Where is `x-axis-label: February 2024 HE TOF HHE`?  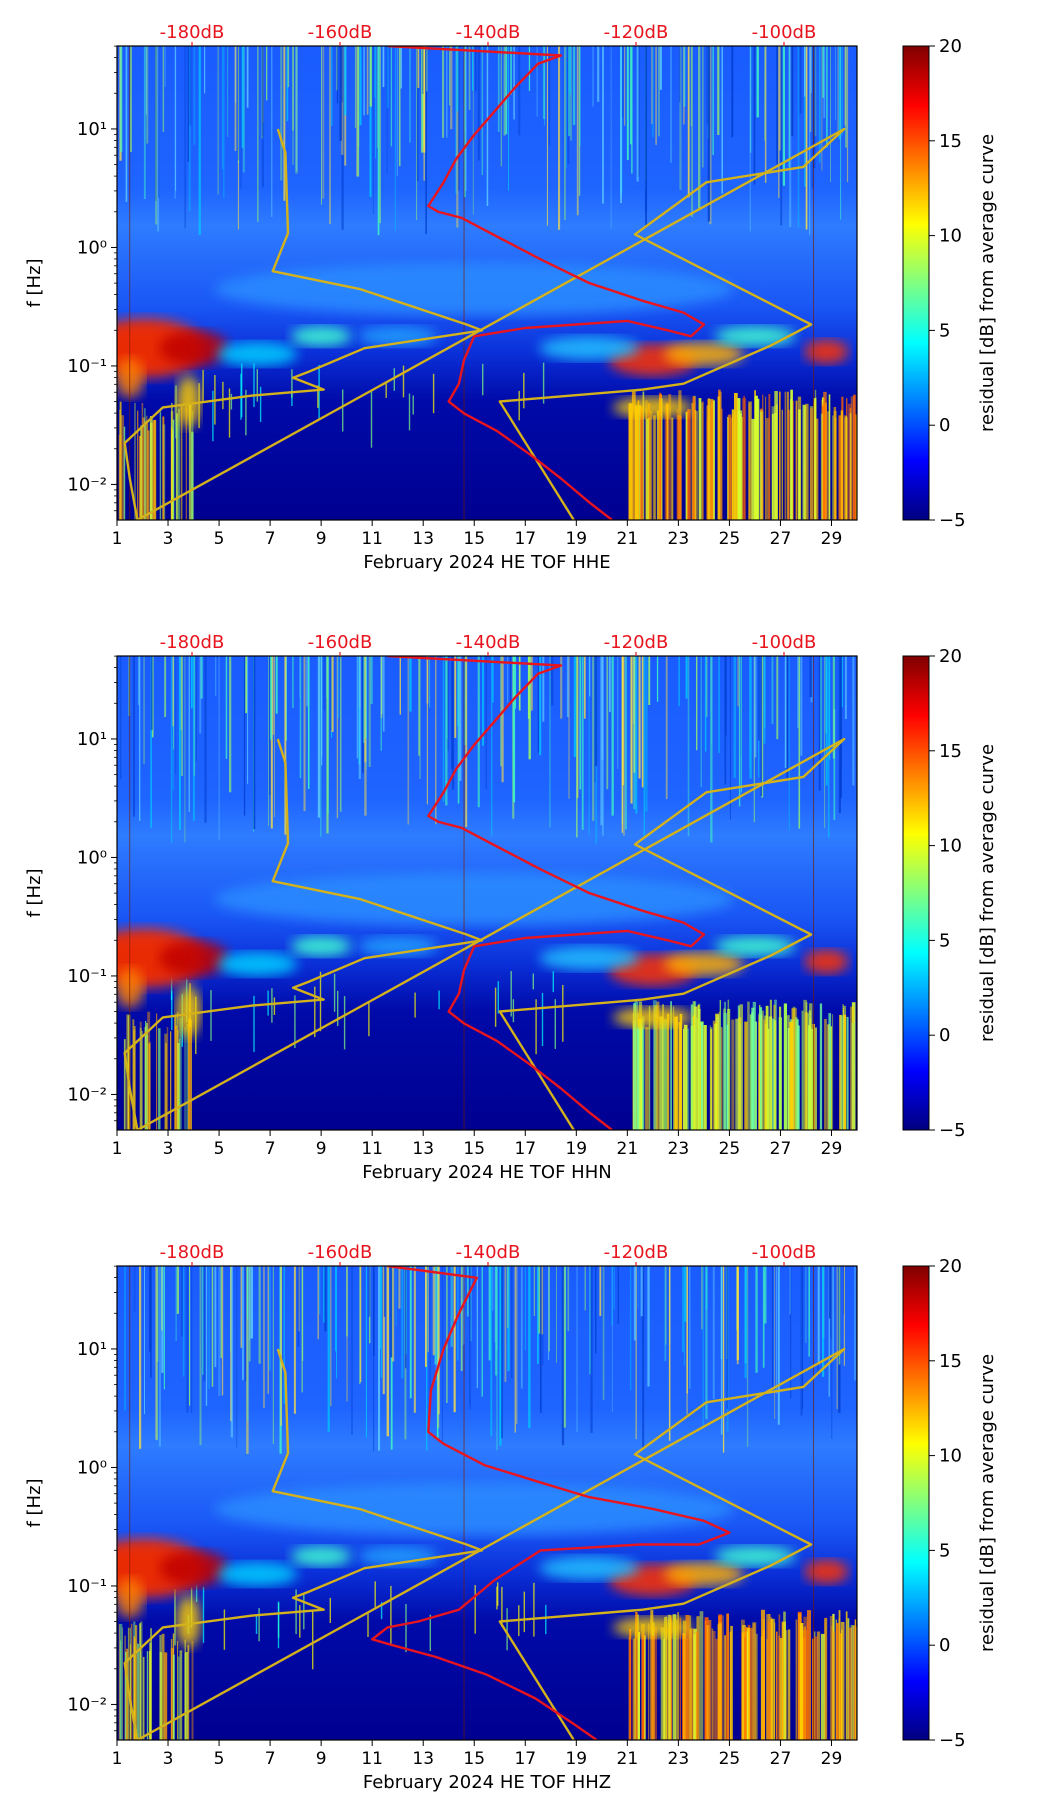 x-axis-label: February 2024 HE TOF HHE is located at coordinates (486, 562).